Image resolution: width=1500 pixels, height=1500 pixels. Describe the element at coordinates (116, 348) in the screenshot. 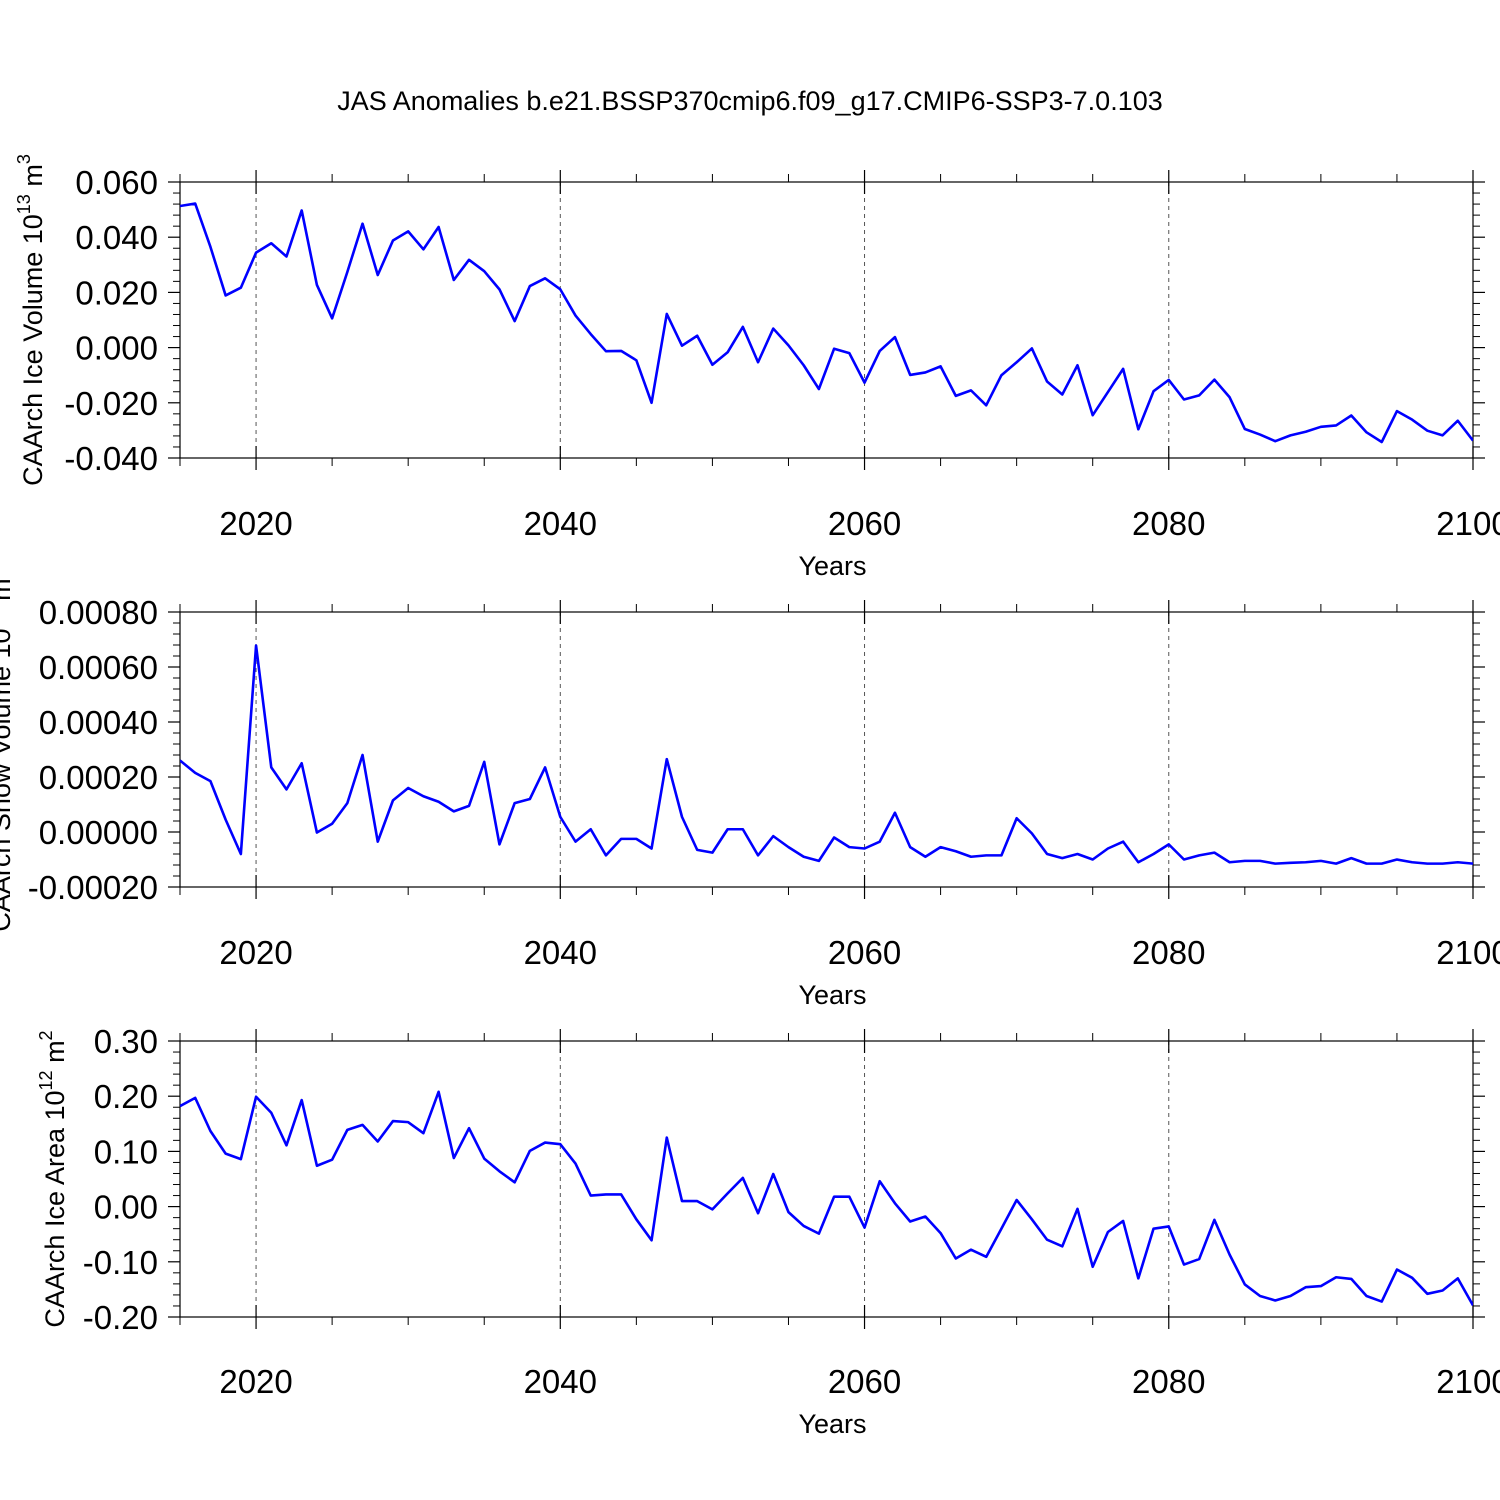

I see `y-tick-label: 0.000` at that location.